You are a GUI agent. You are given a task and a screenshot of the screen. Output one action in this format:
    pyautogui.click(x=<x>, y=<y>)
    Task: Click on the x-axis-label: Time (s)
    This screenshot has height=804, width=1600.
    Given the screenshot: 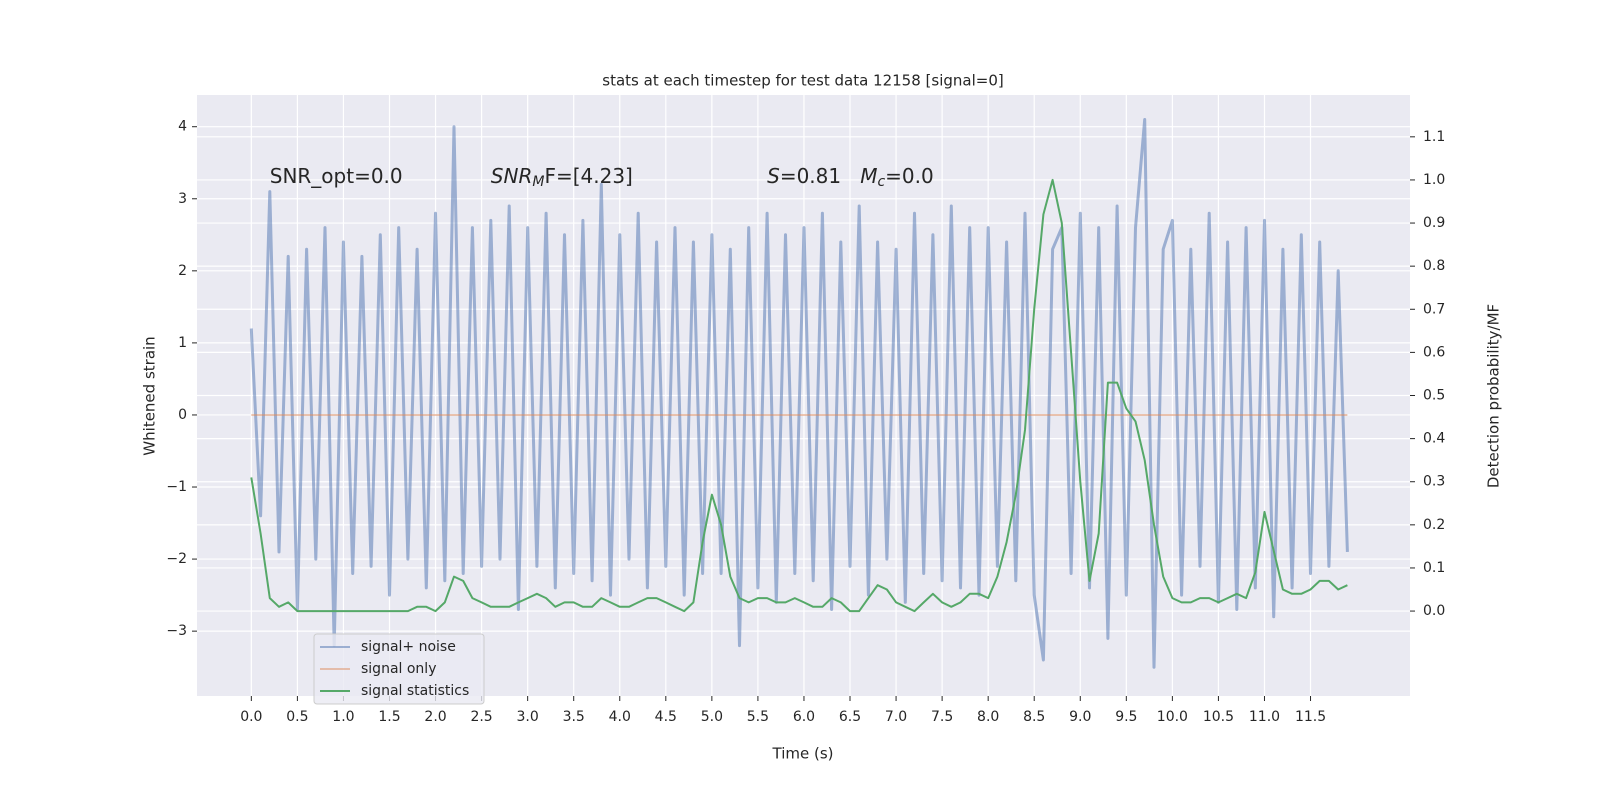 What is the action you would take?
    pyautogui.click(x=803, y=754)
    